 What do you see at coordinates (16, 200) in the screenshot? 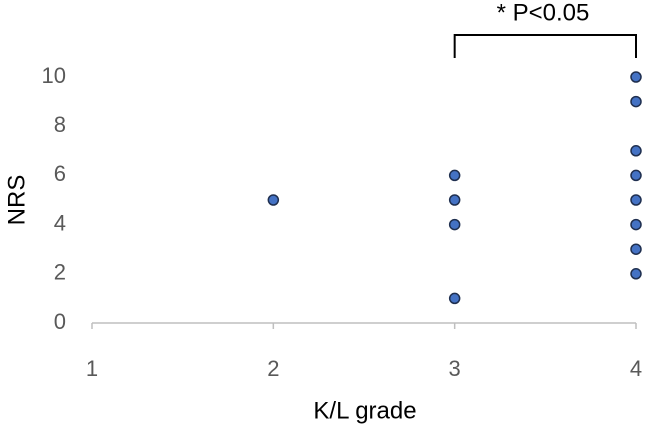
I see `y-axis-title: NRS` at bounding box center [16, 200].